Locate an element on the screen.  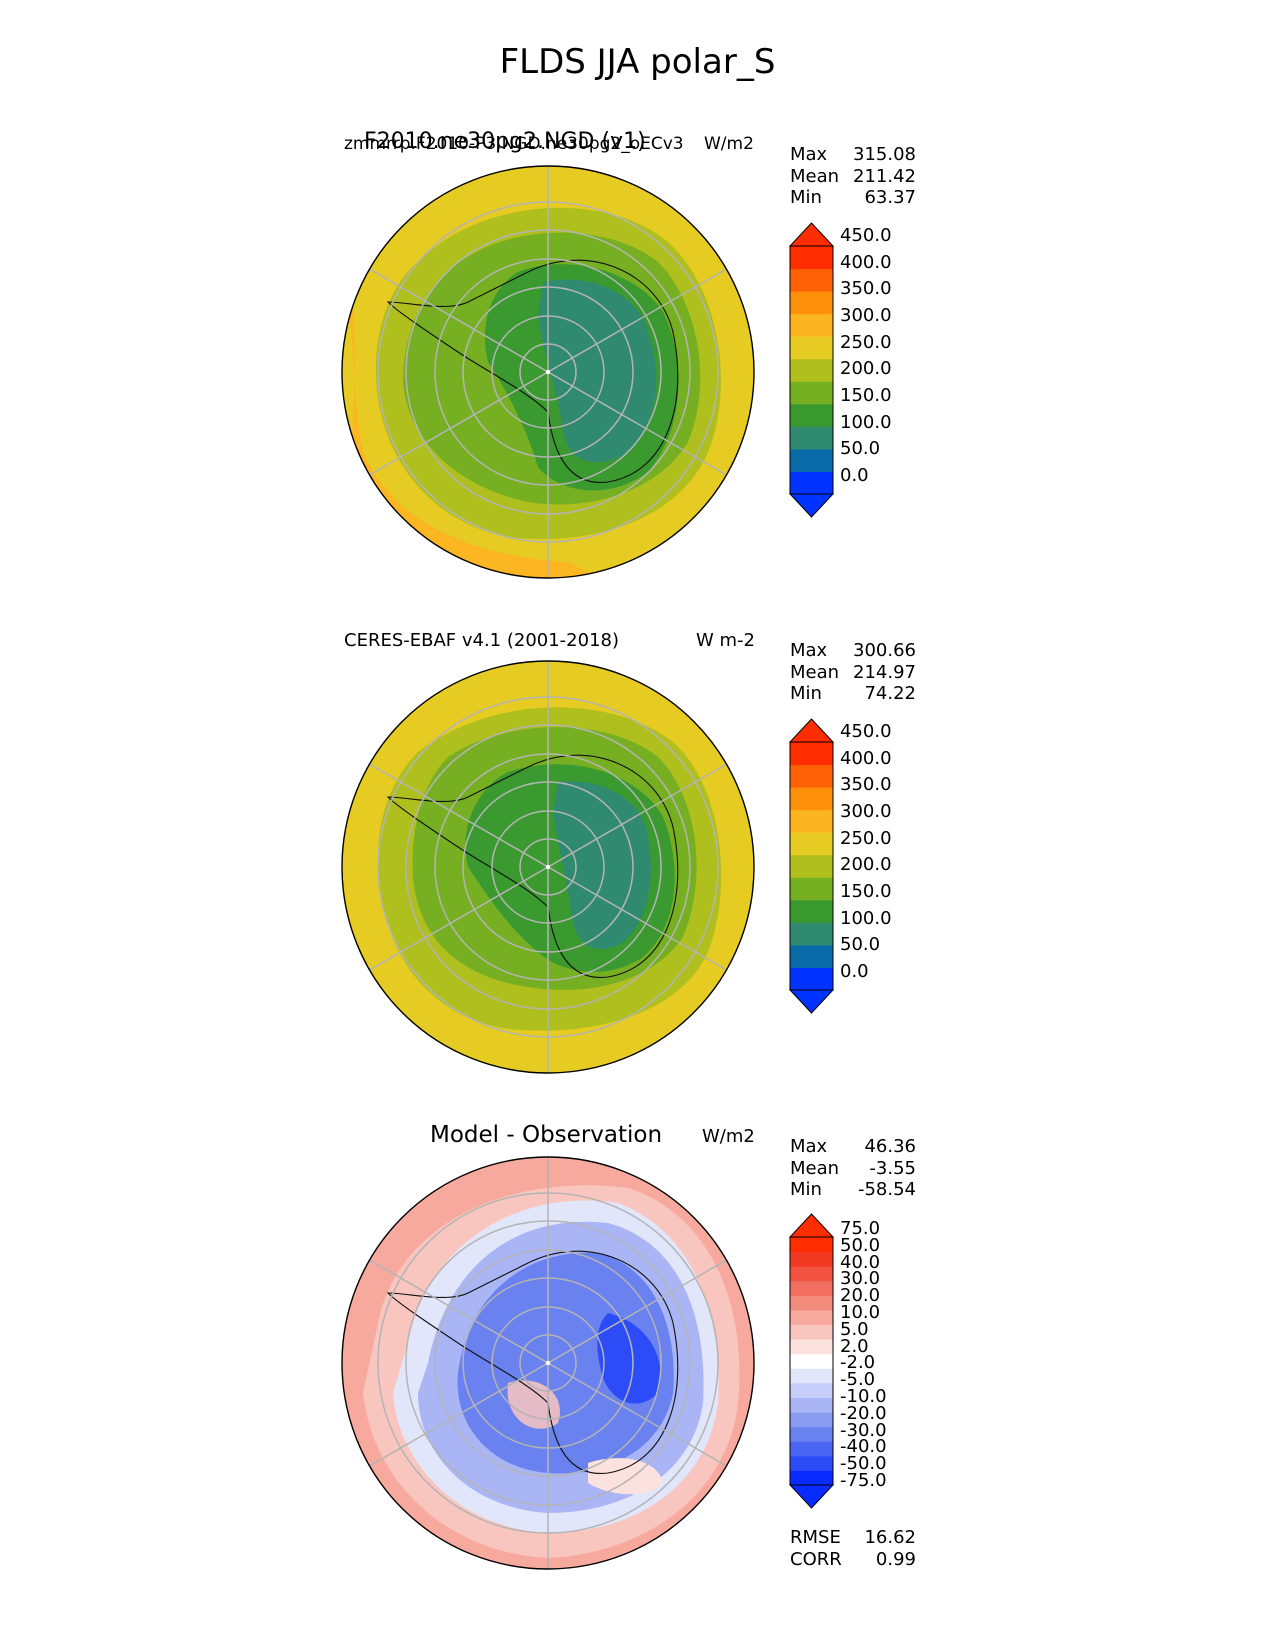
panel3-core-deep is located at coordinates (629, 1358).